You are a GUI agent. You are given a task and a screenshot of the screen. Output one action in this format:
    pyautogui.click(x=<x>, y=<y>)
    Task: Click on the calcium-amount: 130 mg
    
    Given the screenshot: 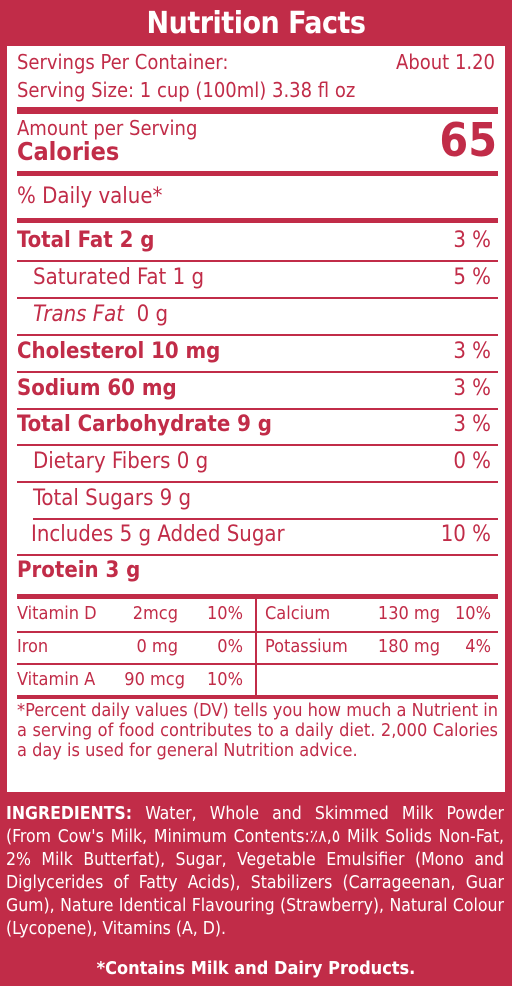 What is the action you would take?
    pyautogui.click(x=408, y=613)
    